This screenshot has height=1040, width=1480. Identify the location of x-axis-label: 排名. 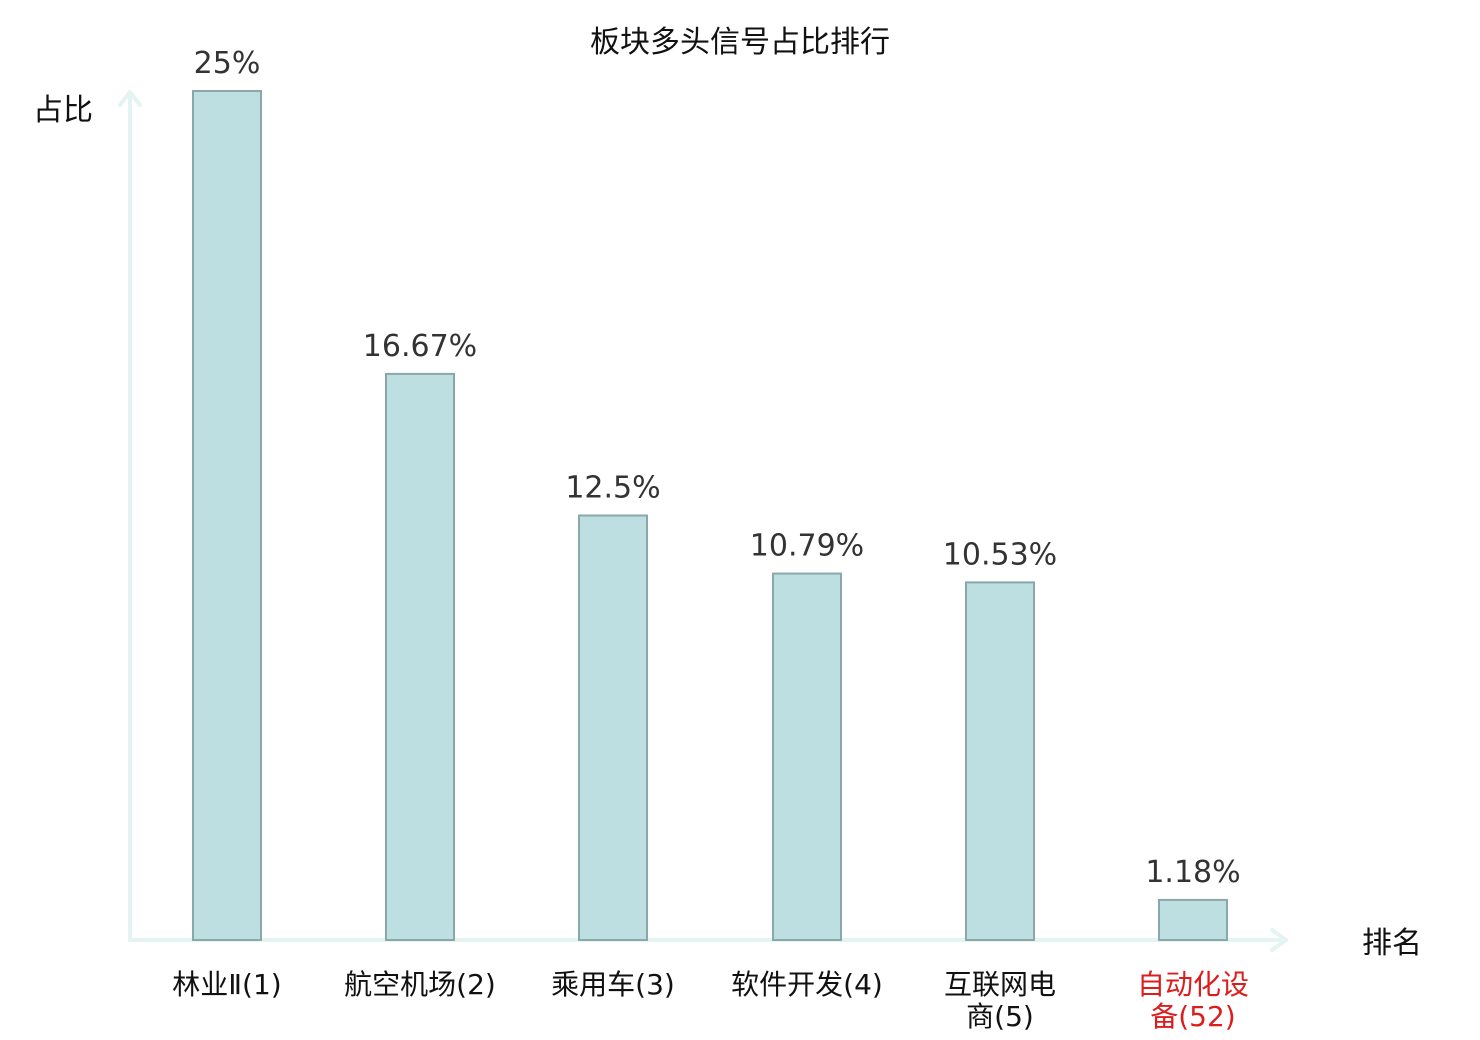
(1392, 943).